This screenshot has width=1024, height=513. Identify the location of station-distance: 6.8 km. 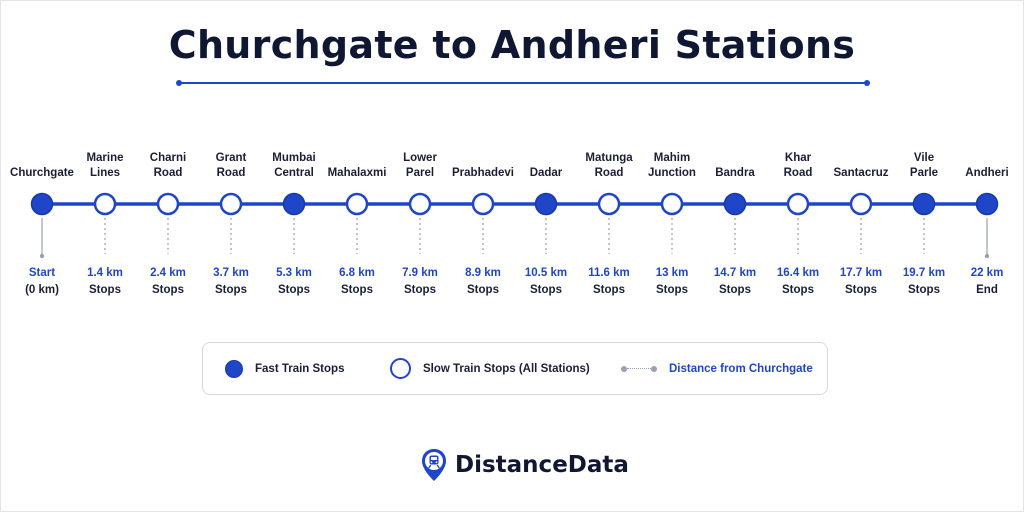
(357, 273).